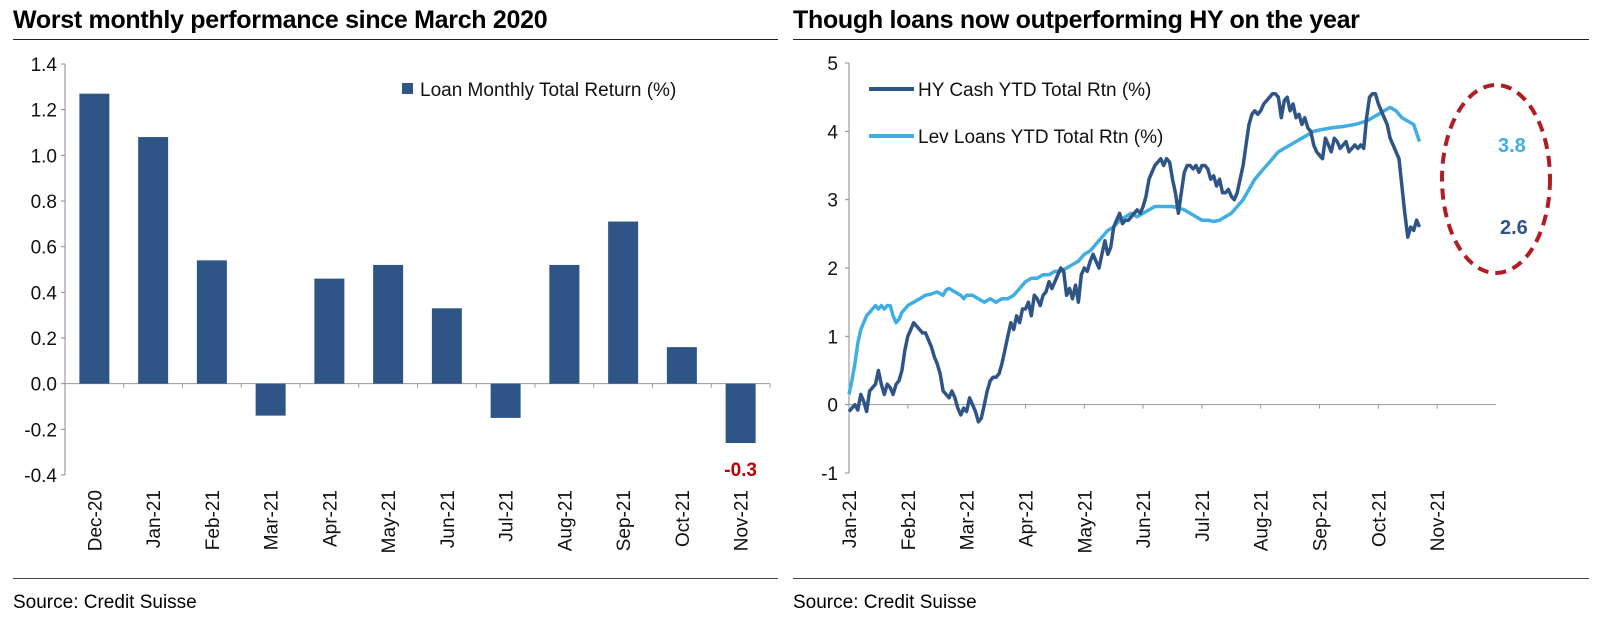  Describe the element at coordinates (395, 578) in the screenshot. I see `left-source-rule` at that location.